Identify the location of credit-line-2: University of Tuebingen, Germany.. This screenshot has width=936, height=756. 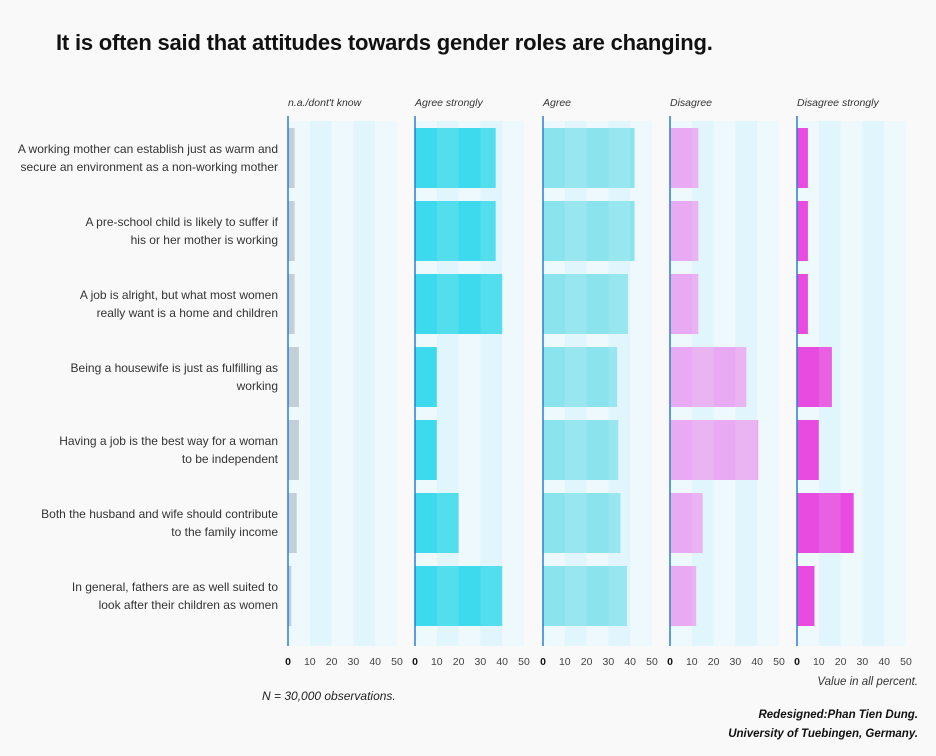
(823, 734).